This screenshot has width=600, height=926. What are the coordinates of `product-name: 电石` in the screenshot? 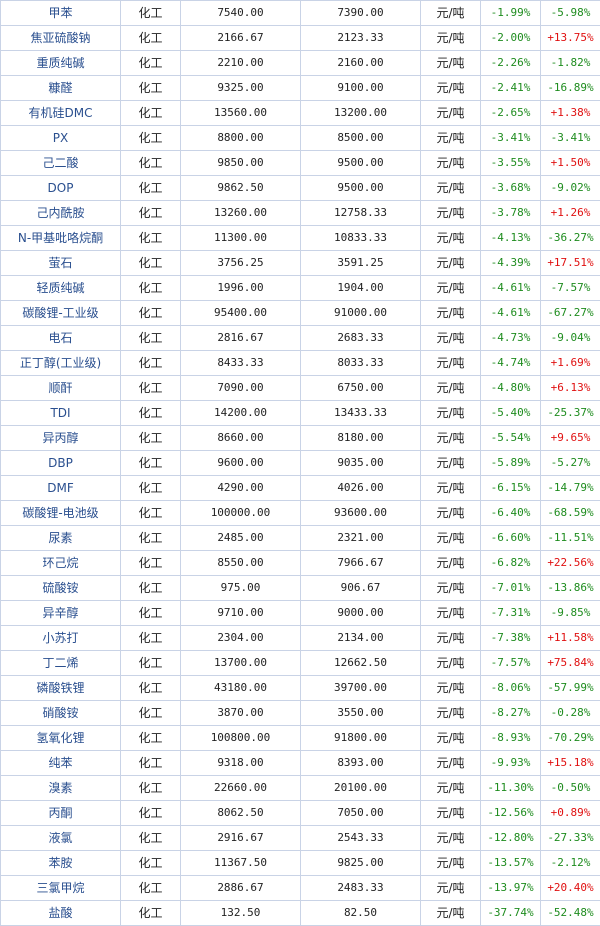 It's located at (60, 338).